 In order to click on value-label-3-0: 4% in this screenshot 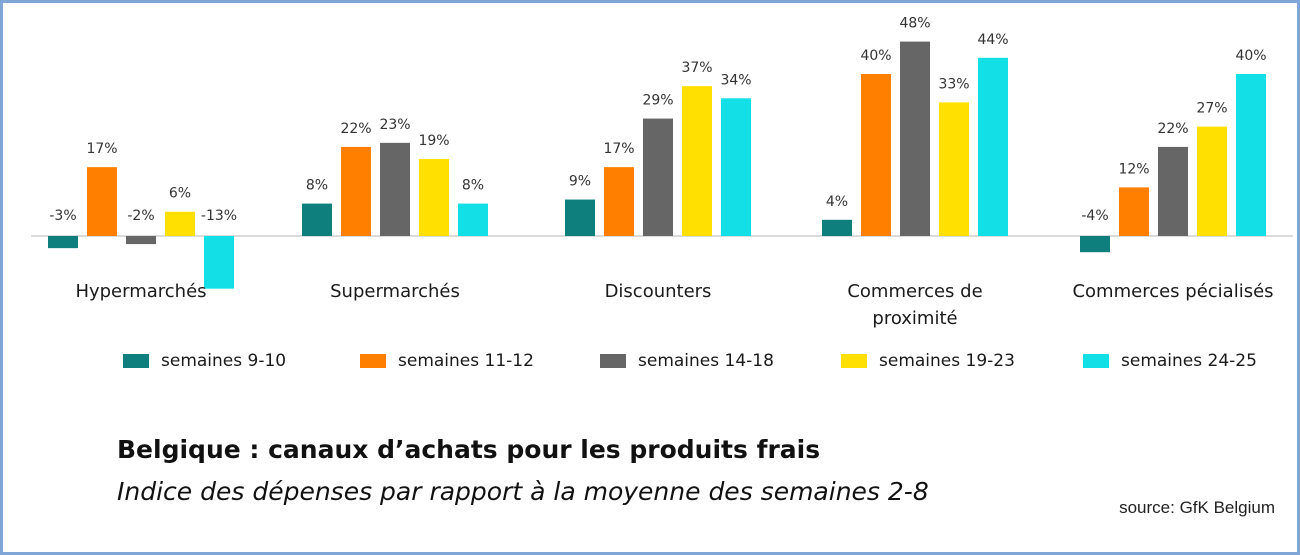, I will do `click(837, 202)`.